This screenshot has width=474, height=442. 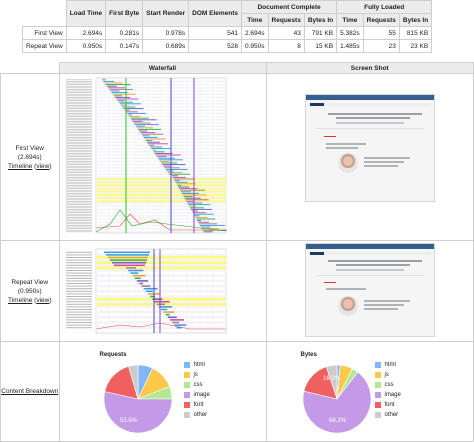 What do you see at coordinates (162, 68) in the screenshot?
I see `waterfall-header: Waterfall` at bounding box center [162, 68].